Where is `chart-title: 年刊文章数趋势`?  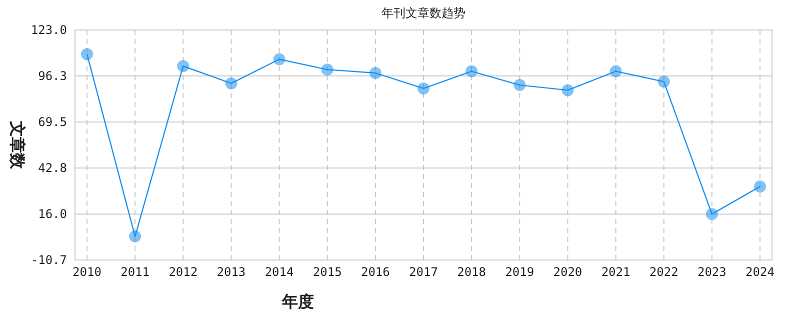 chart-title: 年刊文章数趋势 is located at coordinates (424, 13).